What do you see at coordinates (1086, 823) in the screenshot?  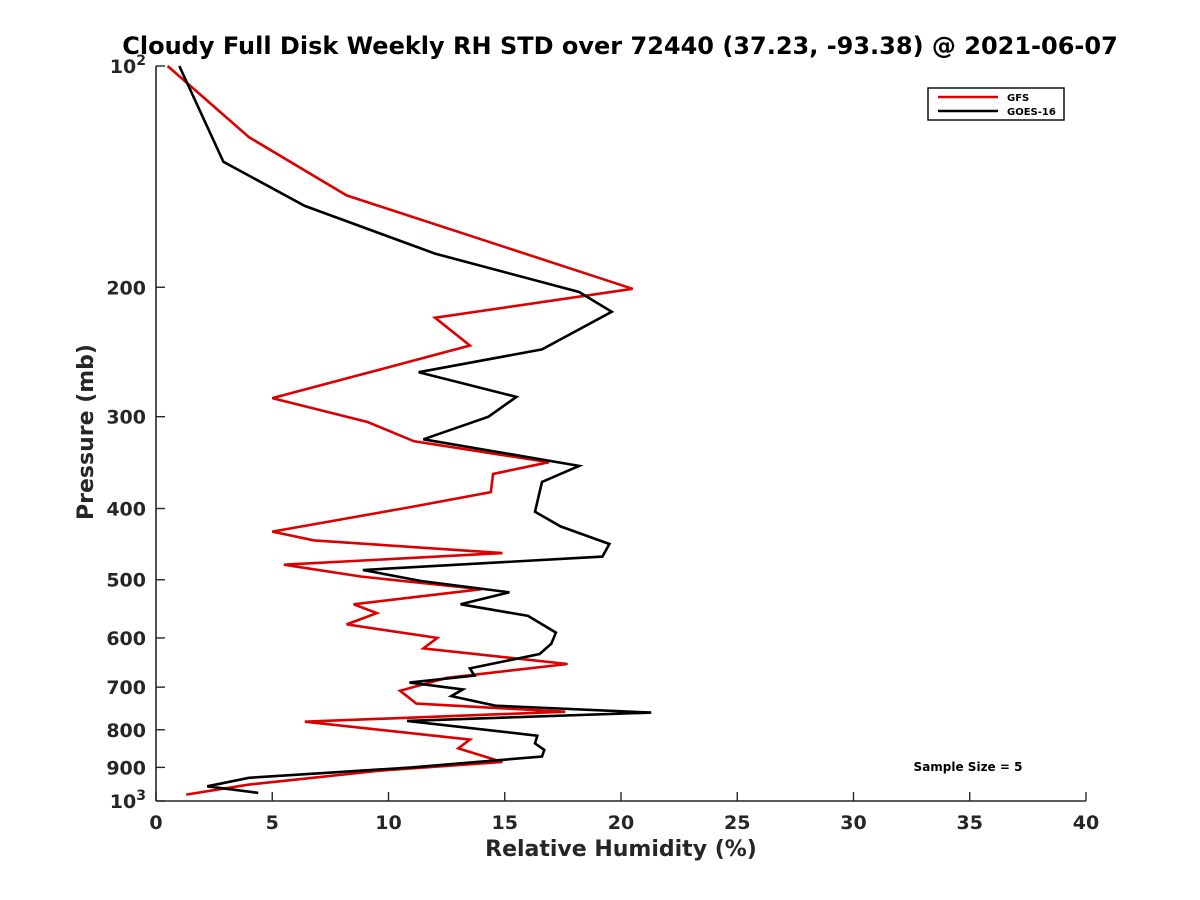 I see `x-tick-label: 40` at bounding box center [1086, 823].